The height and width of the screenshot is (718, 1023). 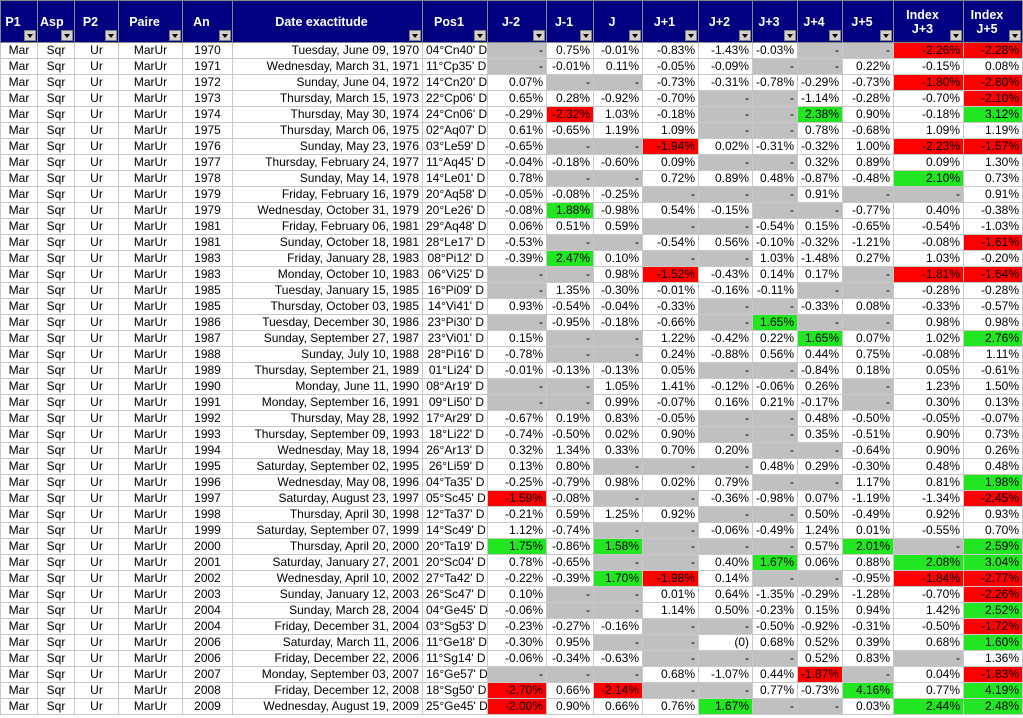 What do you see at coordinates (993, 226) in the screenshot?
I see `table-cell: -1.03%` at bounding box center [993, 226].